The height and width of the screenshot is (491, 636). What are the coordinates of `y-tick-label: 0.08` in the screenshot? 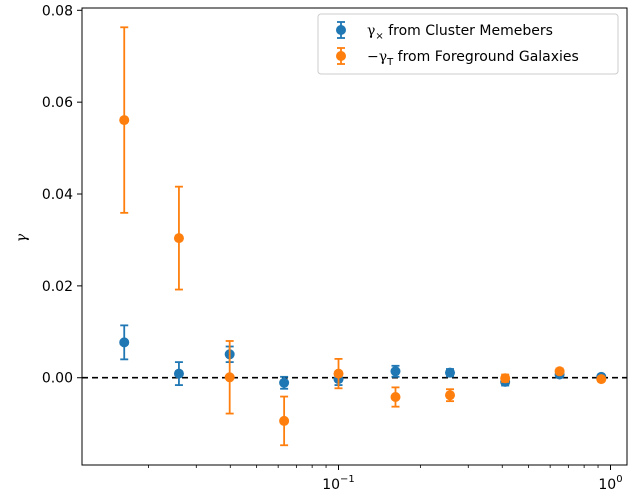 It's located at (57, 11).